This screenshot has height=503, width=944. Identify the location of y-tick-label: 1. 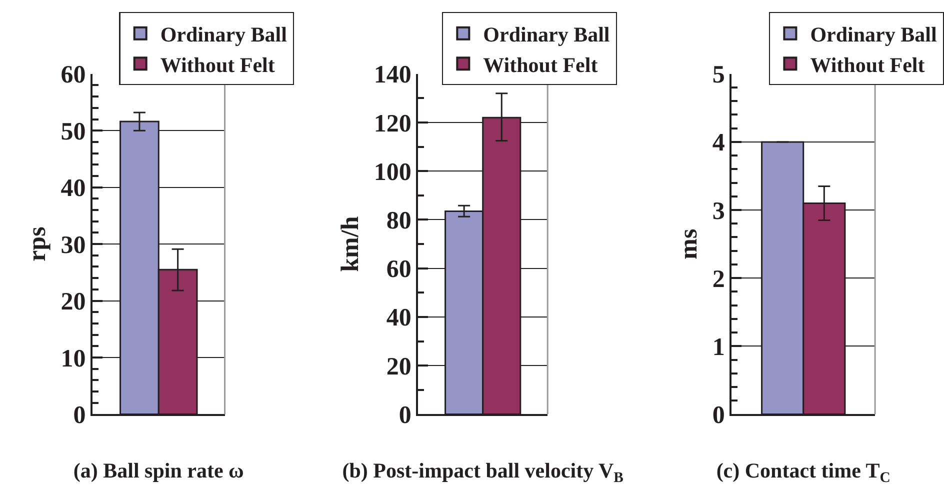
(718, 347).